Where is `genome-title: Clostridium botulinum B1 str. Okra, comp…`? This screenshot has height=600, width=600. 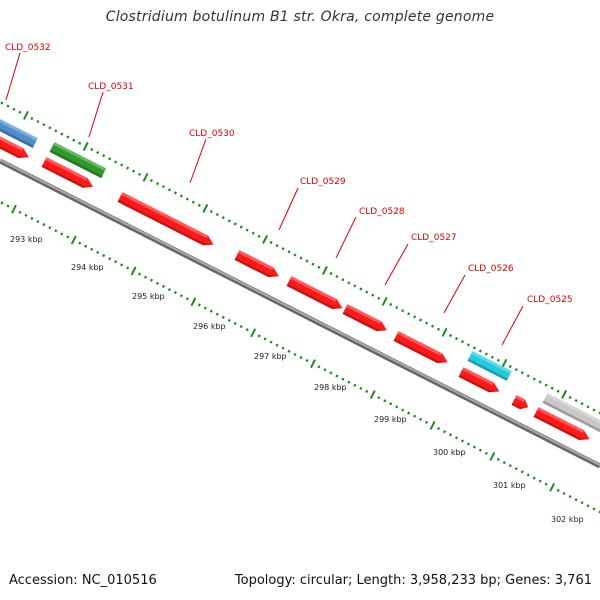 genome-title: Clostridium botulinum B1 str. Okra, comp… is located at coordinates (300, 17).